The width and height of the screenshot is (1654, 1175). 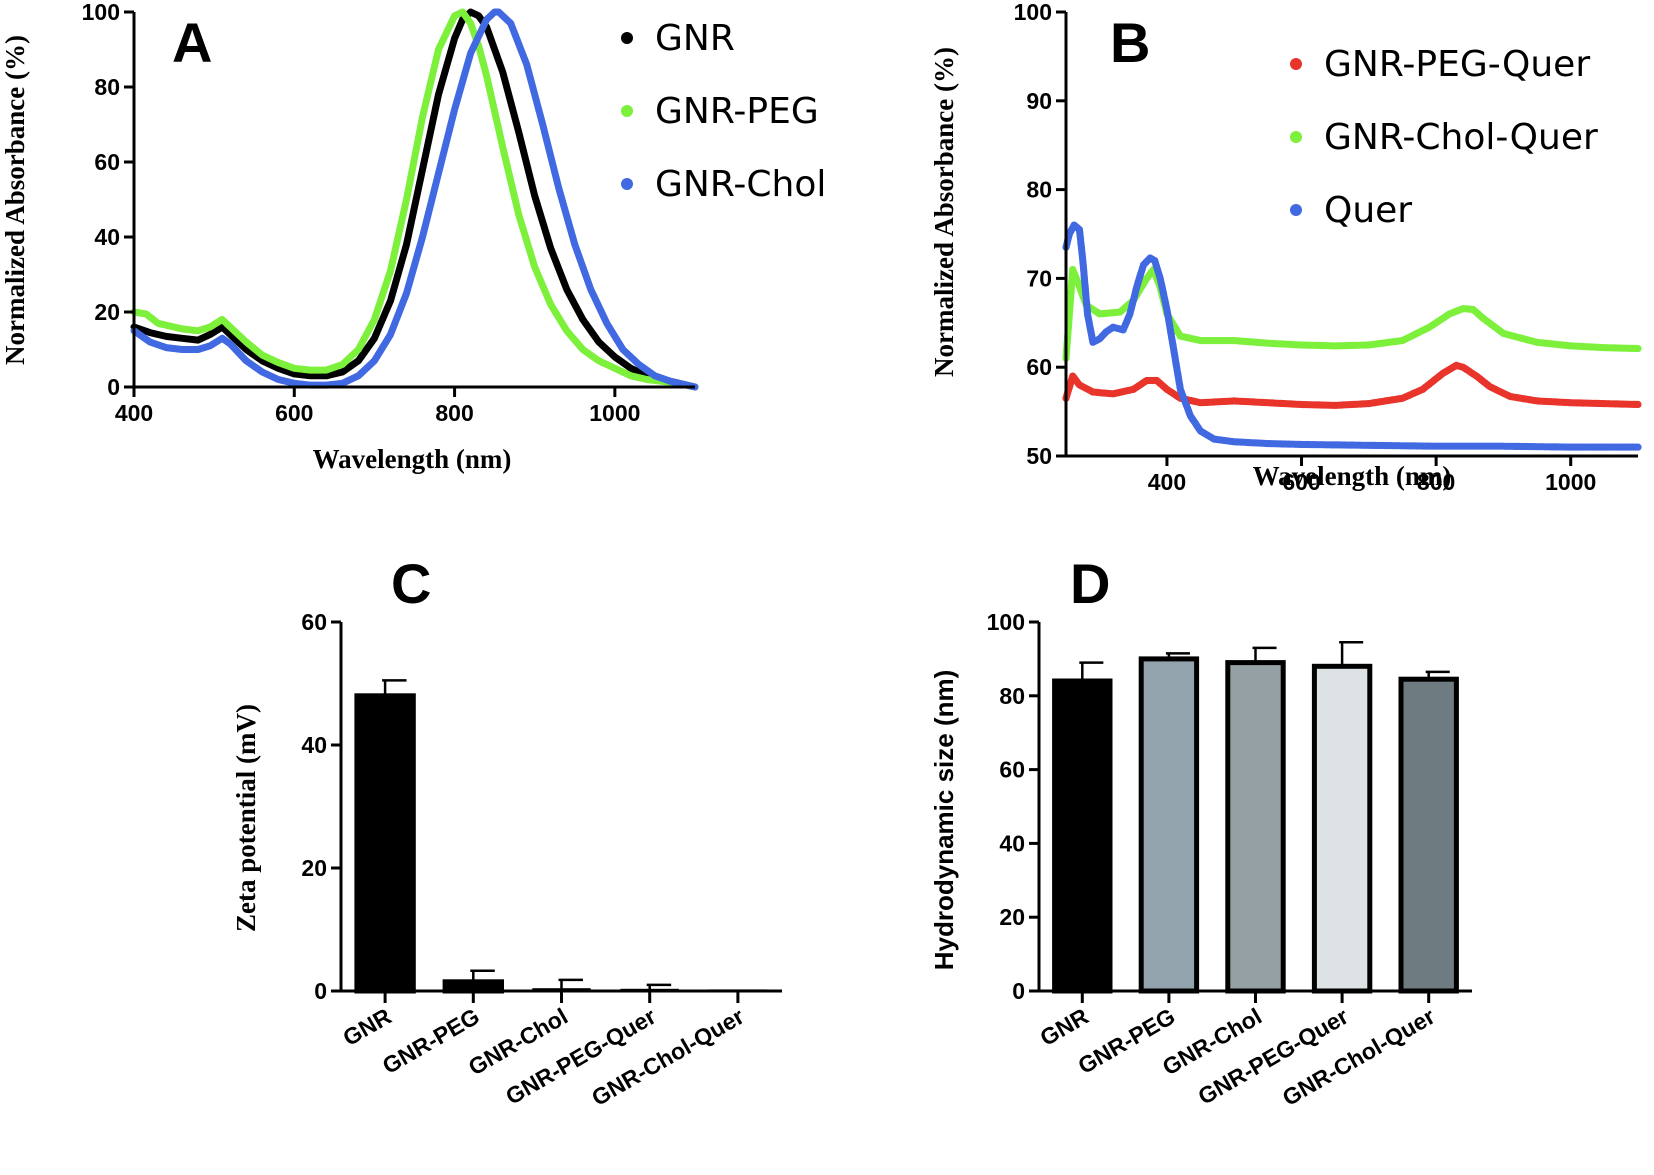 What do you see at coordinates (695, 38) in the screenshot?
I see `panel-a-legend-label: GNR` at bounding box center [695, 38].